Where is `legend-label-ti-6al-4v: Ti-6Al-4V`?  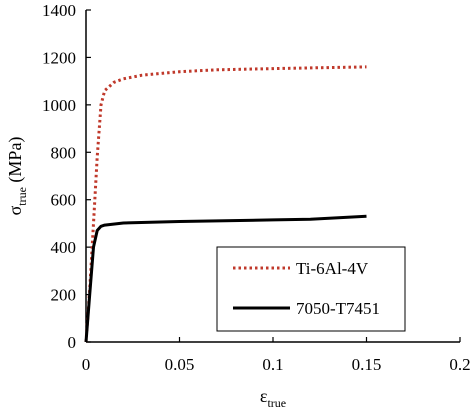 legend-label-ti-6al-4v: Ti-6Al-4V is located at coordinates (332, 268).